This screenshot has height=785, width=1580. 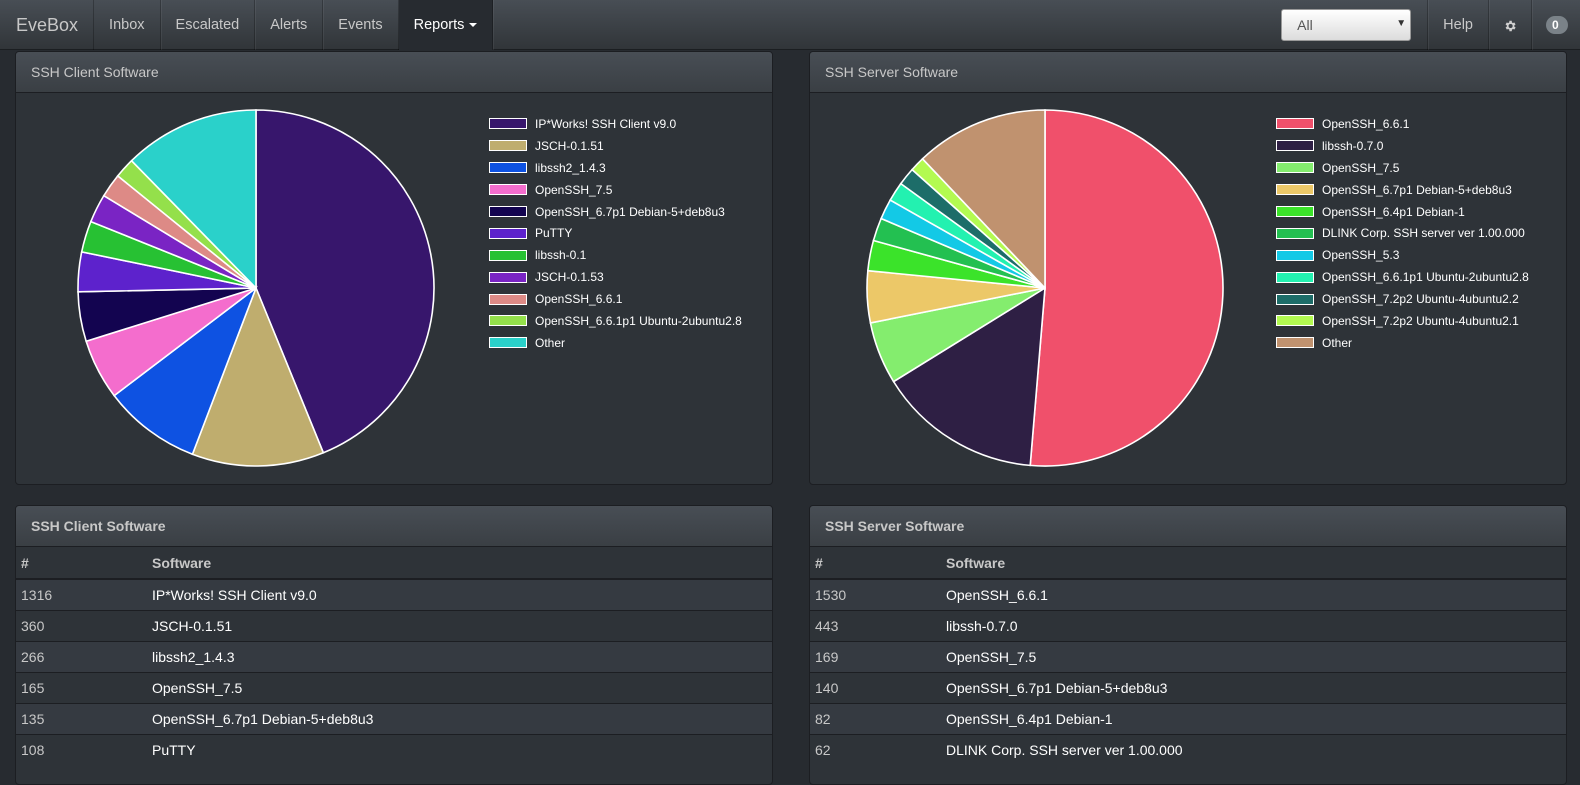 I want to click on table-row: 140 OpenSSH_6.7p1 Debian-5+deb8u3, so click(x=1188, y=688).